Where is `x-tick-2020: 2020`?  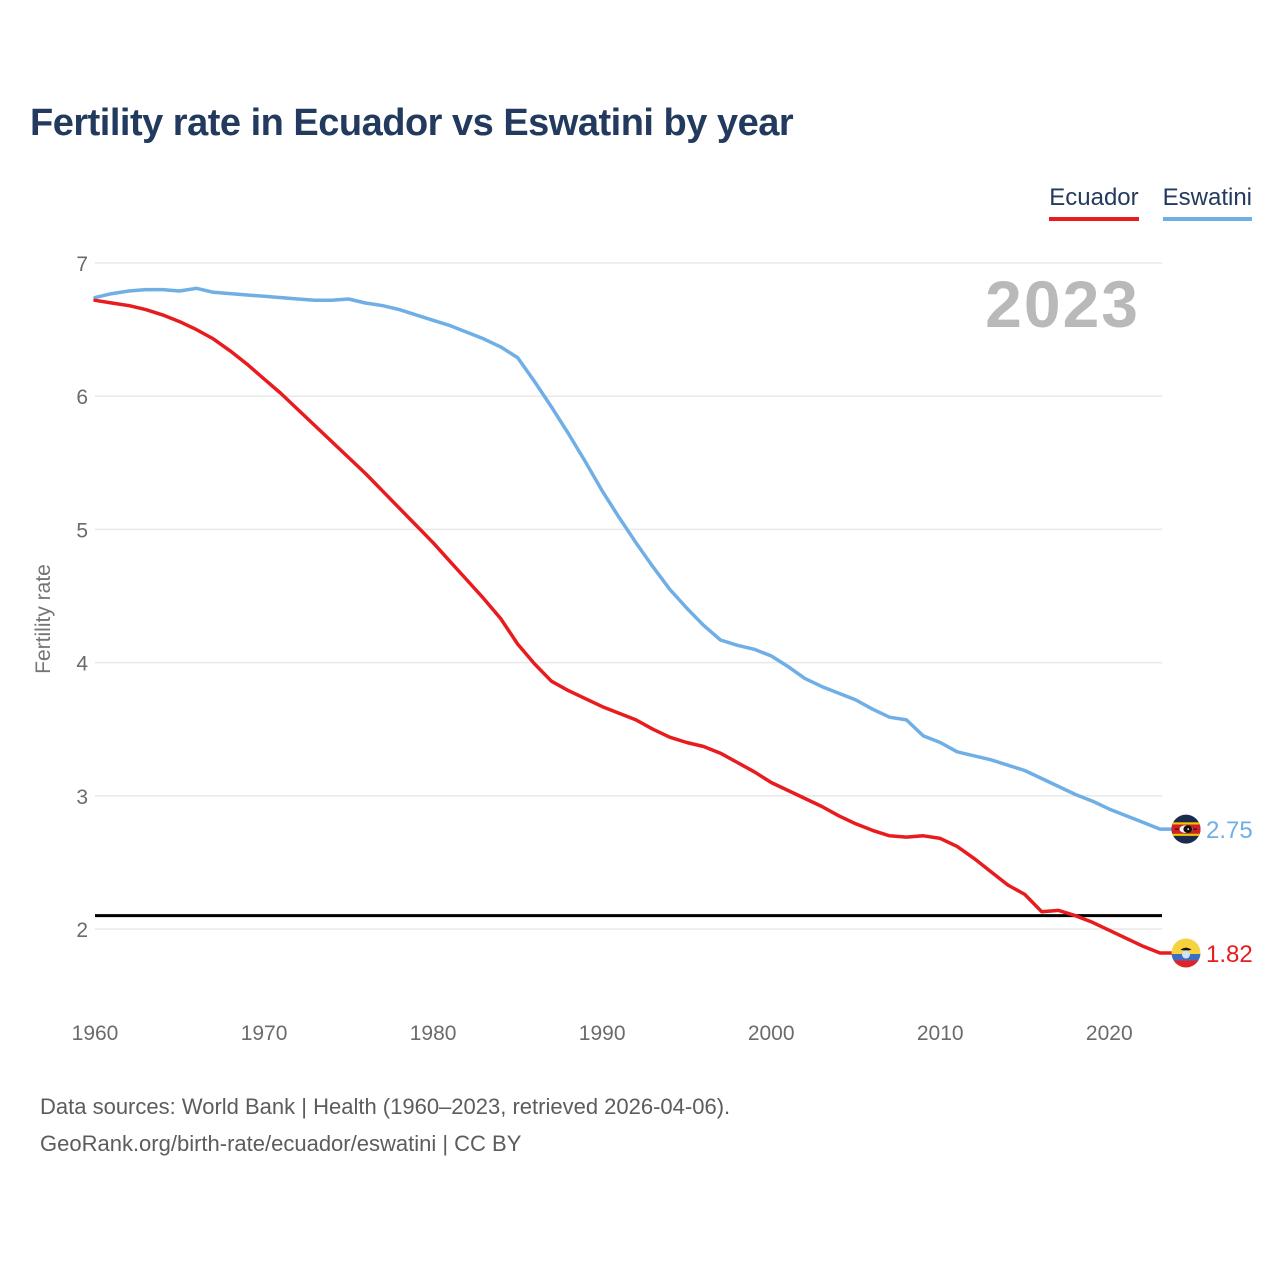
x-tick-2020: 2020 is located at coordinates (1109, 1033).